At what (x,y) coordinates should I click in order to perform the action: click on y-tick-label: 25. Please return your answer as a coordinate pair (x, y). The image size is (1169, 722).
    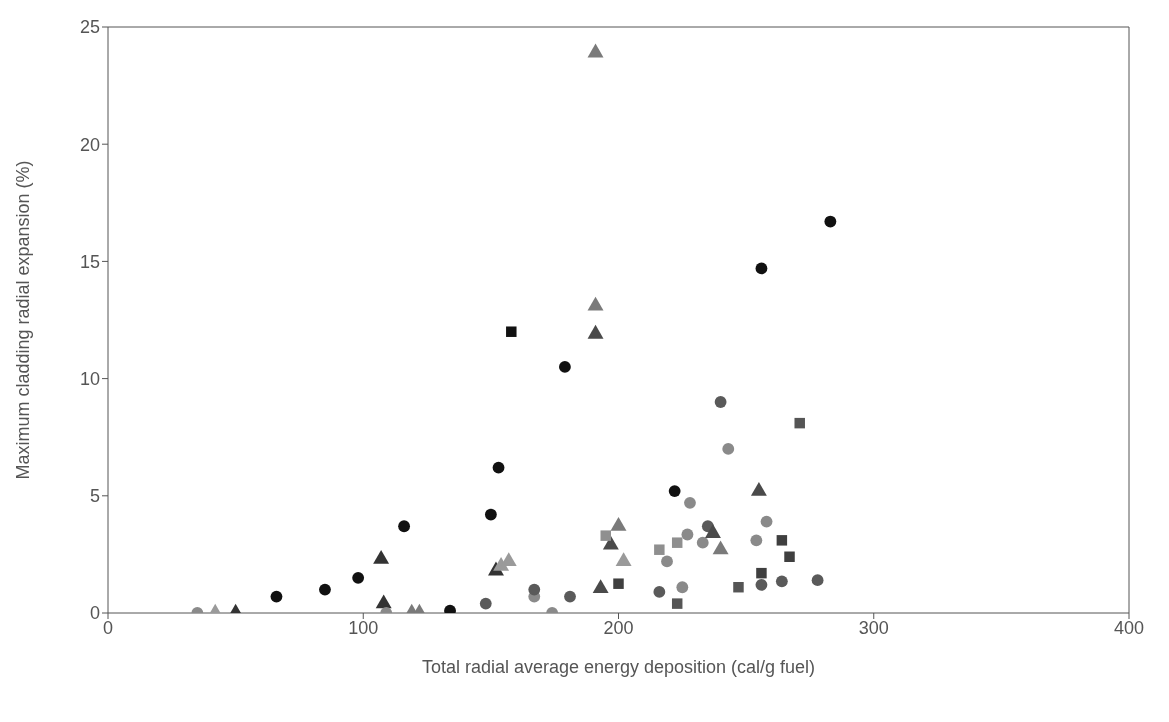
    Looking at the image, I should click on (89, 27).